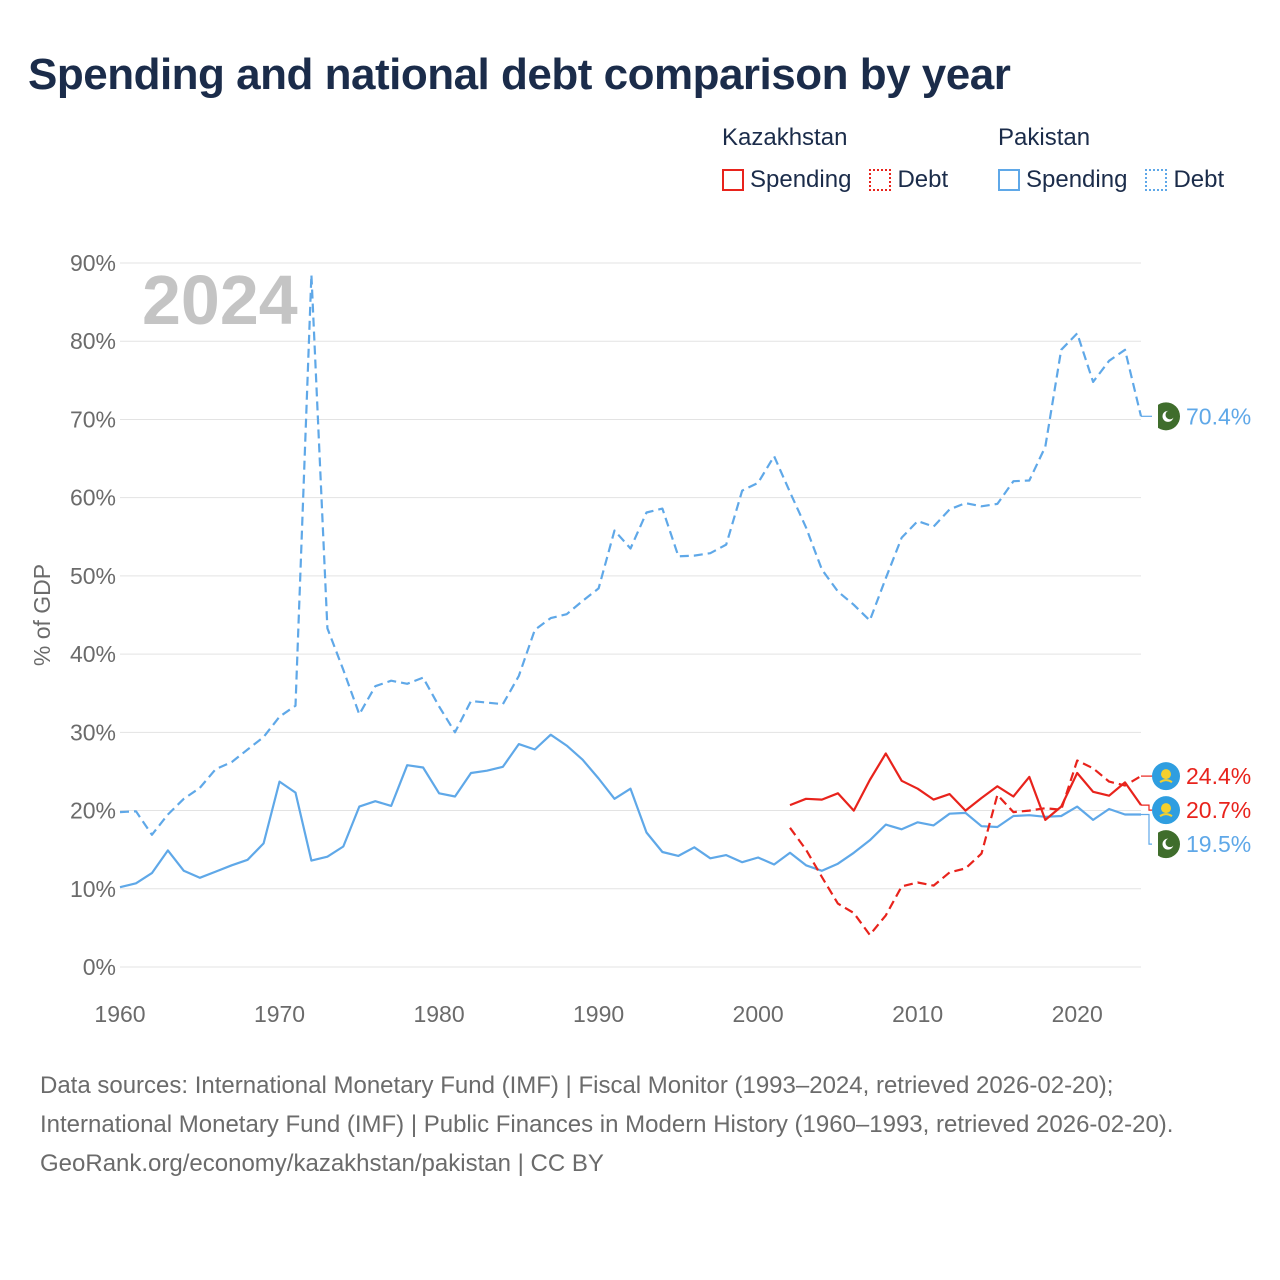 The width and height of the screenshot is (1280, 1280). What do you see at coordinates (785, 137) in the screenshot?
I see `legend-group-name: Kazakhstan` at bounding box center [785, 137].